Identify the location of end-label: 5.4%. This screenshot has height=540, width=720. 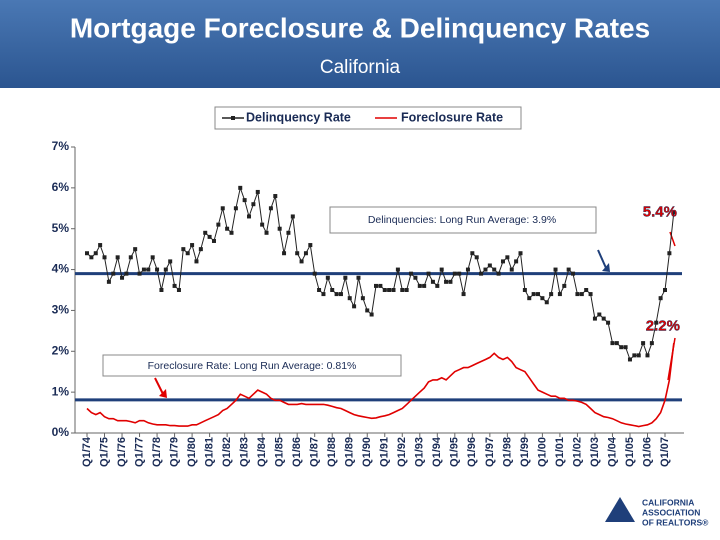
(660, 211).